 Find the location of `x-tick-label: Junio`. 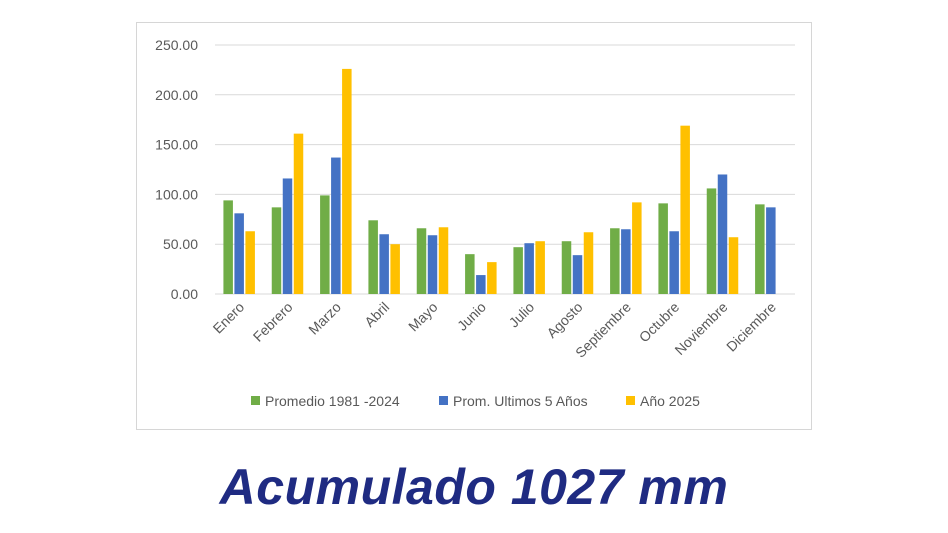

x-tick-label: Junio is located at coordinates (471, 316).